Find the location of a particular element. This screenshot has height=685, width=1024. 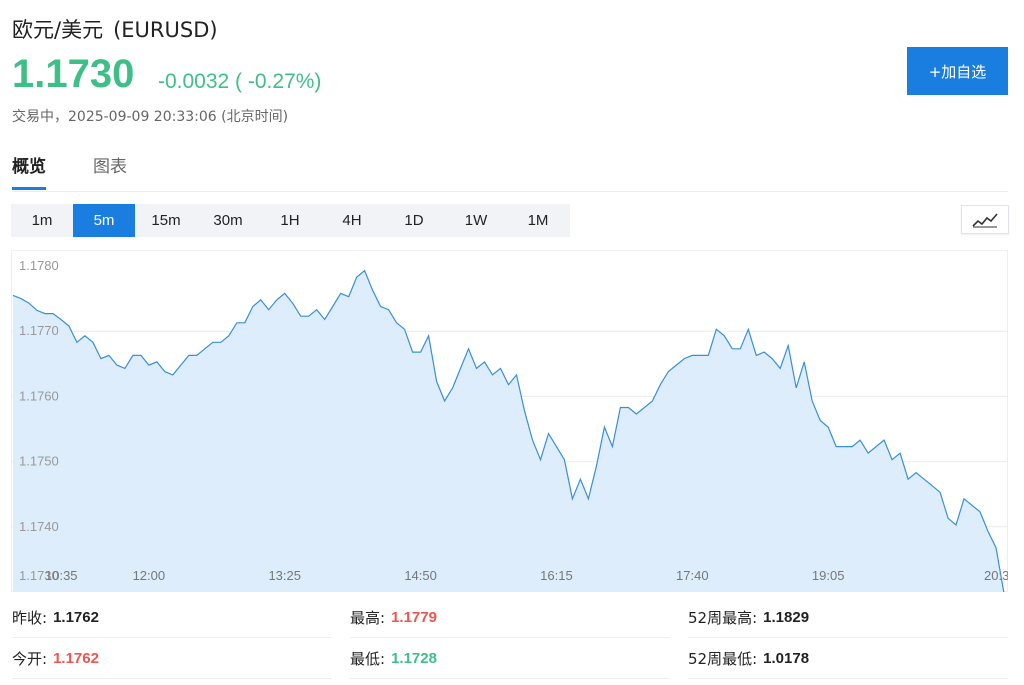

stat-high: 最高: 1.1779 is located at coordinates (510, 618).